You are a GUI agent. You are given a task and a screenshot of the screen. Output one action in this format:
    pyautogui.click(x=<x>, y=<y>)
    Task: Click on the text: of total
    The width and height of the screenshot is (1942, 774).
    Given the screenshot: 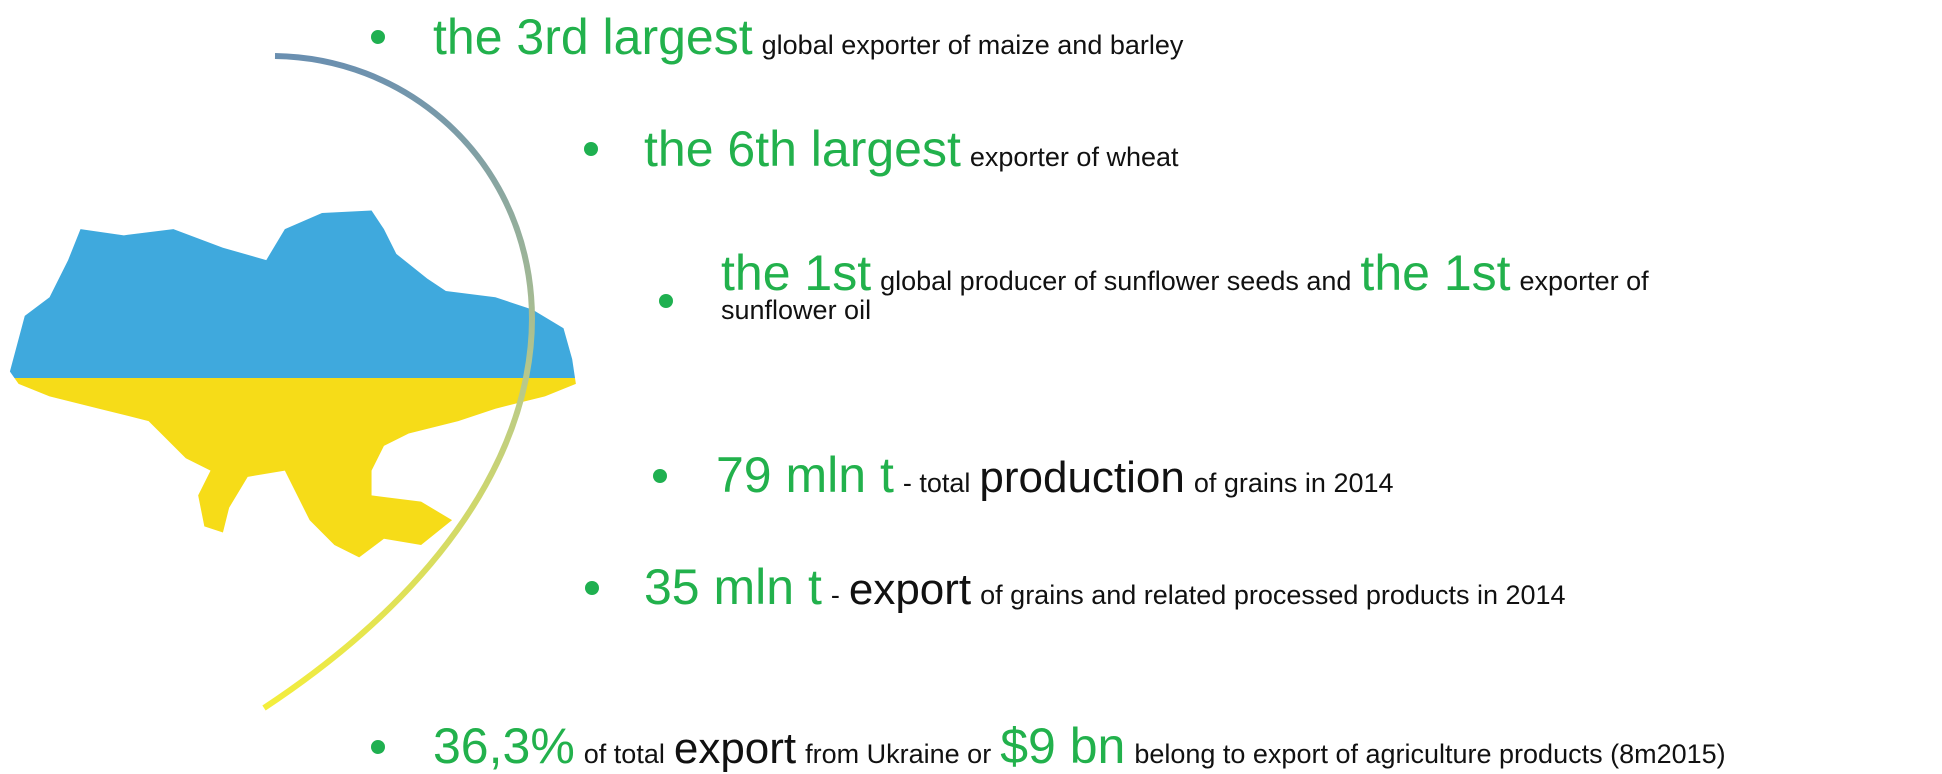 What is the action you would take?
    pyautogui.click(x=624, y=754)
    